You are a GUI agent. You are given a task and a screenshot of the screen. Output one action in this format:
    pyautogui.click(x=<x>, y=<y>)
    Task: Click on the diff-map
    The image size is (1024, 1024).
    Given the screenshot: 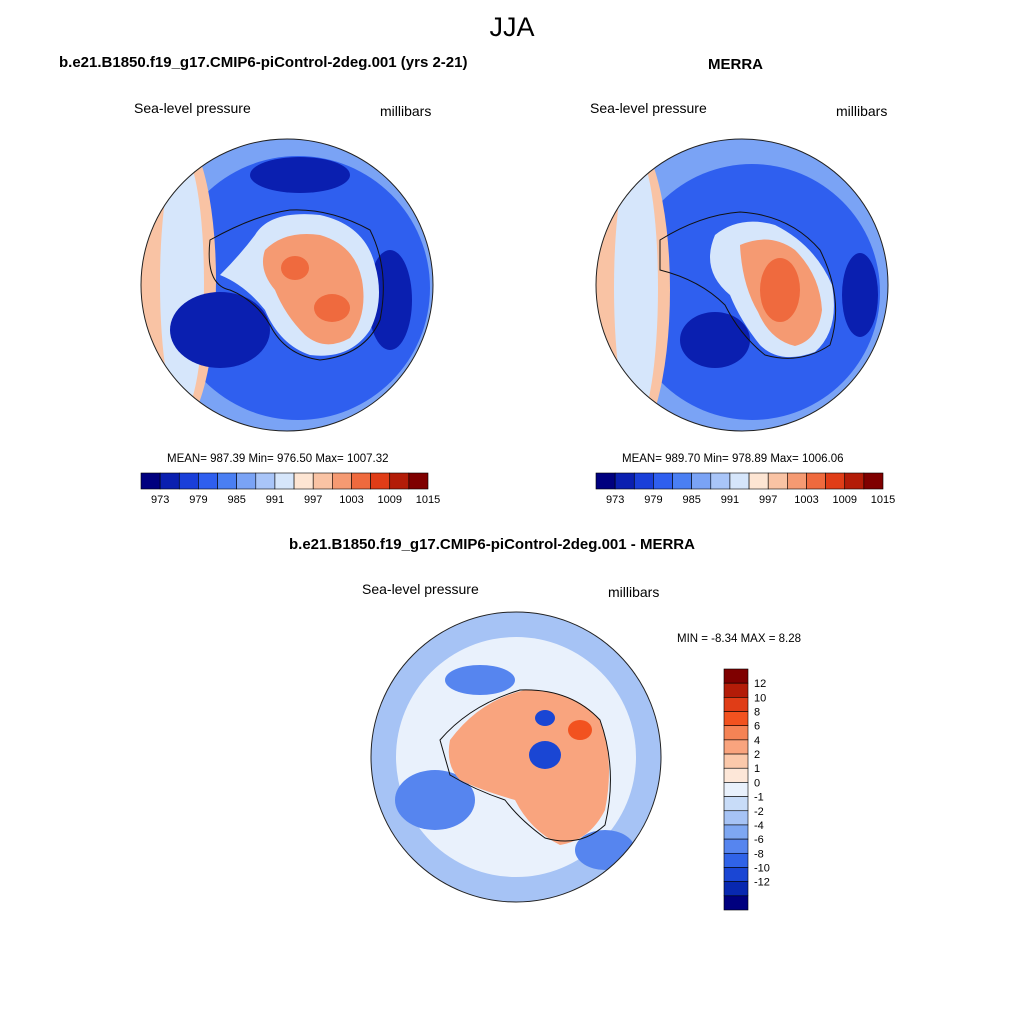 What is the action you would take?
    pyautogui.click(x=516, y=757)
    